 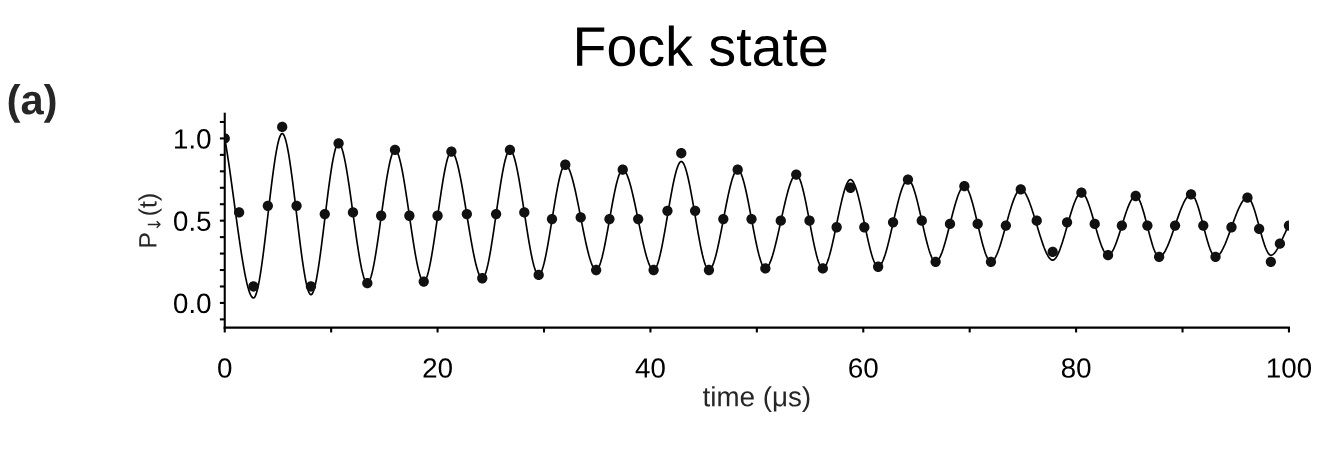 What do you see at coordinates (702, 46) in the screenshot?
I see `chart-title: Fock state` at bounding box center [702, 46].